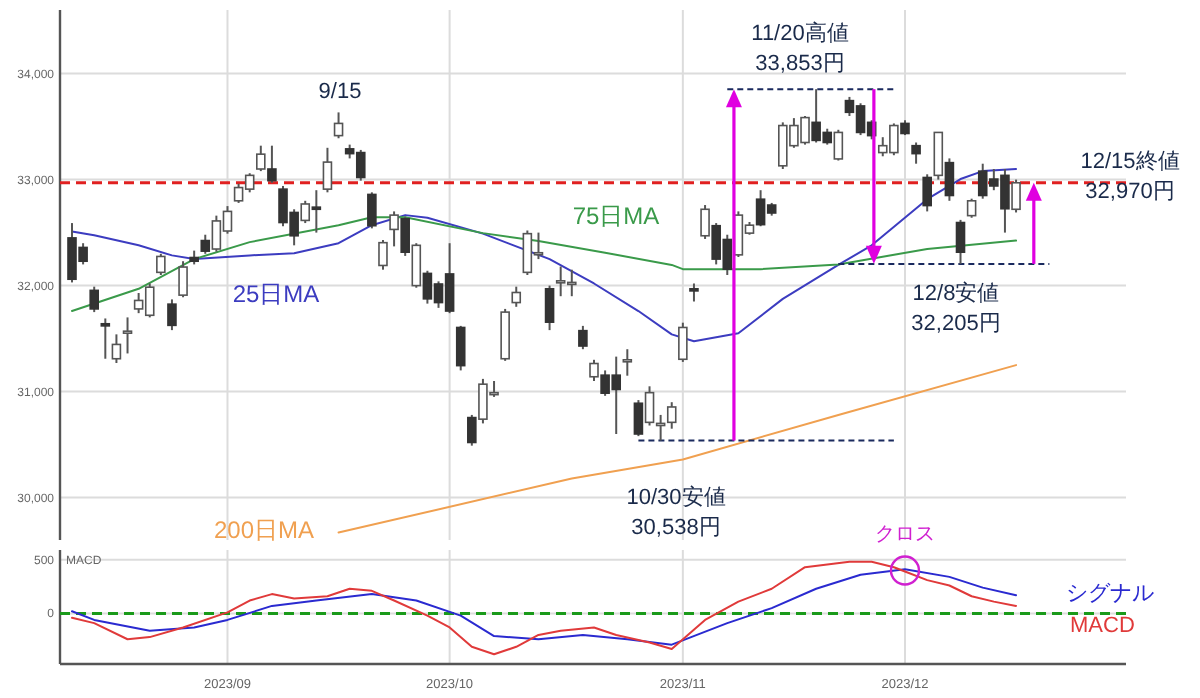  What do you see at coordinates (904, 535) in the screenshot?
I see `annotation: クロス` at bounding box center [904, 535].